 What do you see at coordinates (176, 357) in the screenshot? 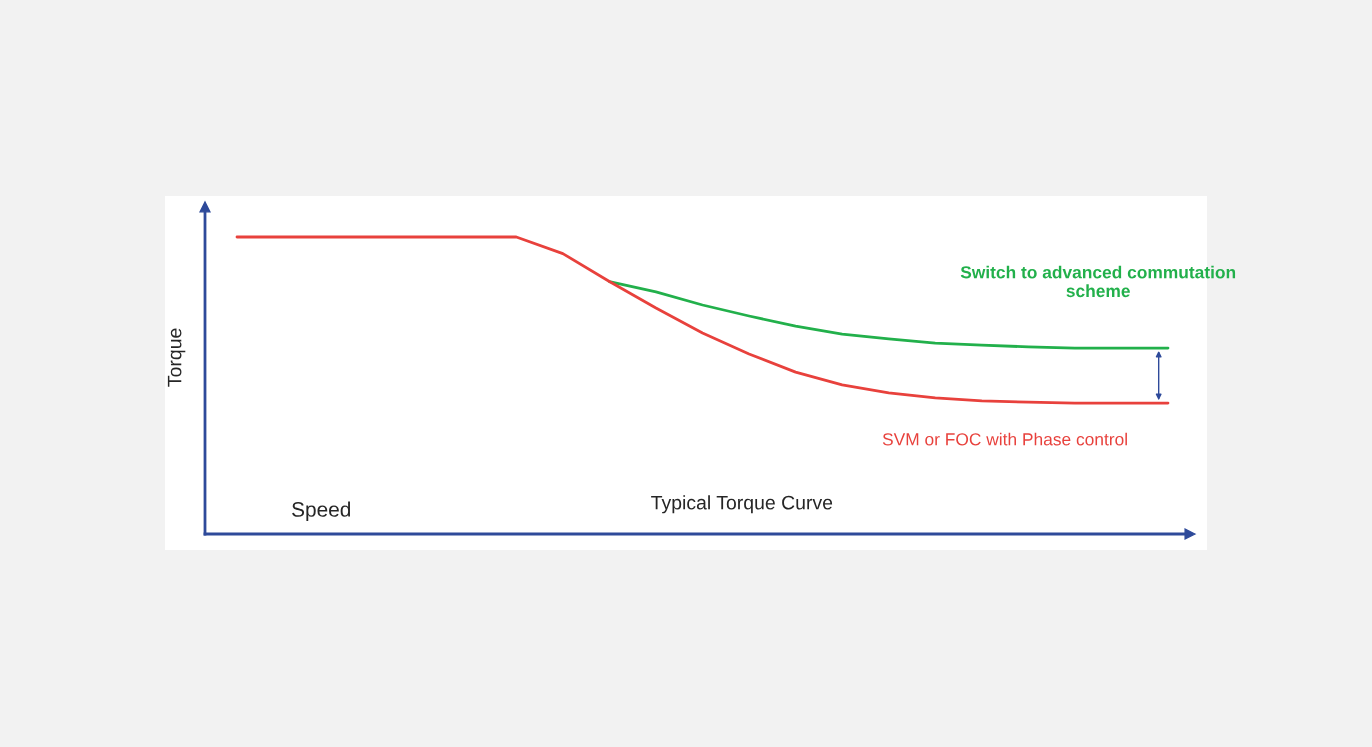
I see `y-axis-title: Torque` at bounding box center [176, 357].